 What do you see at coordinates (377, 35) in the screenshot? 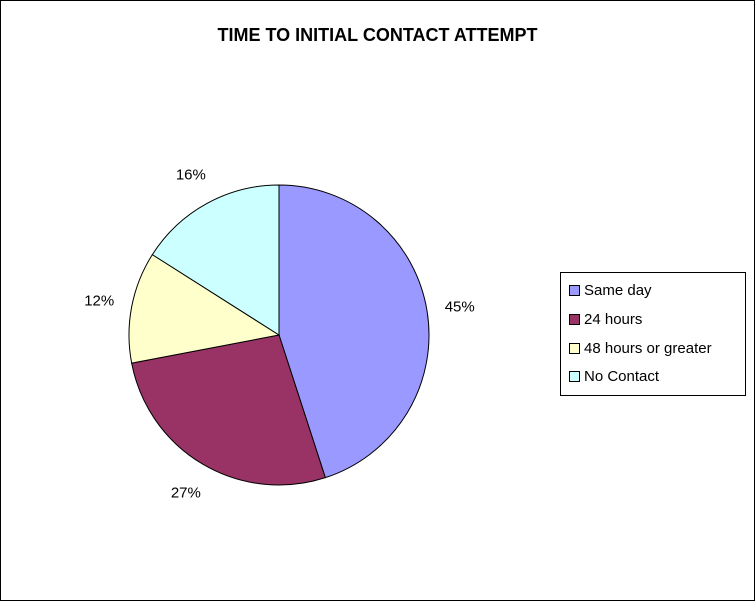
I see `chart-title: TIME TO INITIAL CONTACT ATTEMPT` at bounding box center [377, 35].